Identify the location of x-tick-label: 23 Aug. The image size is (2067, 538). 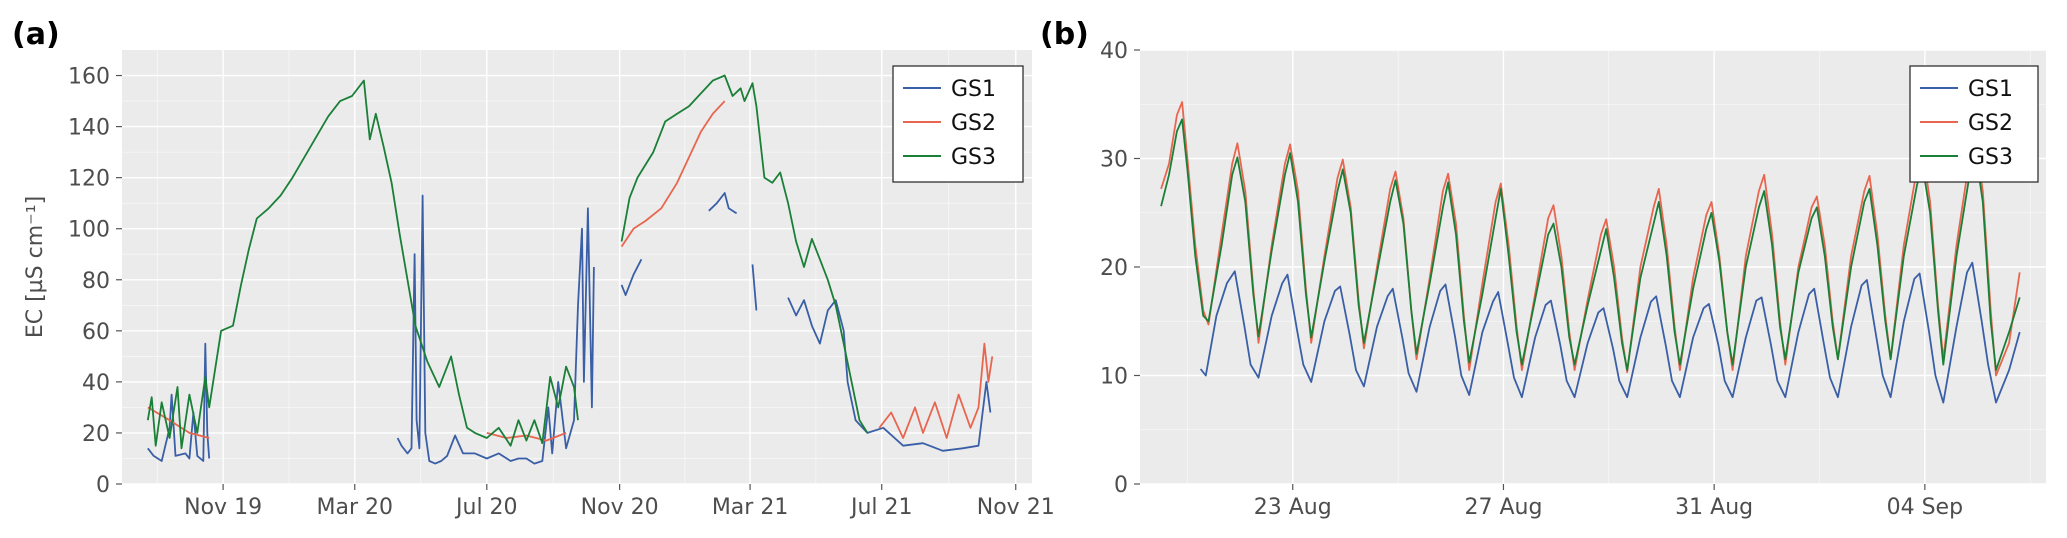
(1293, 507).